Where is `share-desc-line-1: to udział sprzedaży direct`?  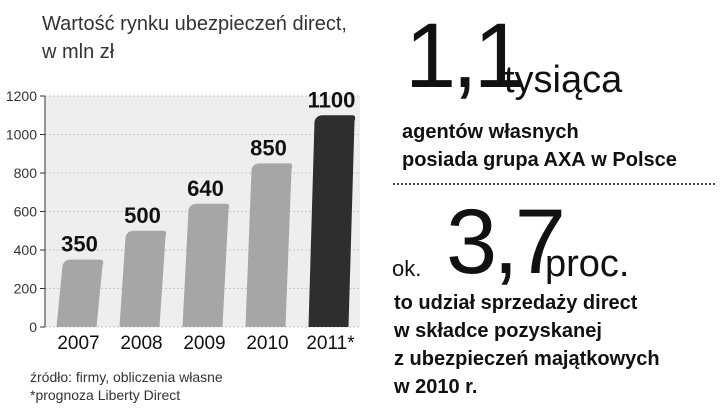 share-desc-line-1: to udział sprzedaży direct is located at coordinates (516, 303).